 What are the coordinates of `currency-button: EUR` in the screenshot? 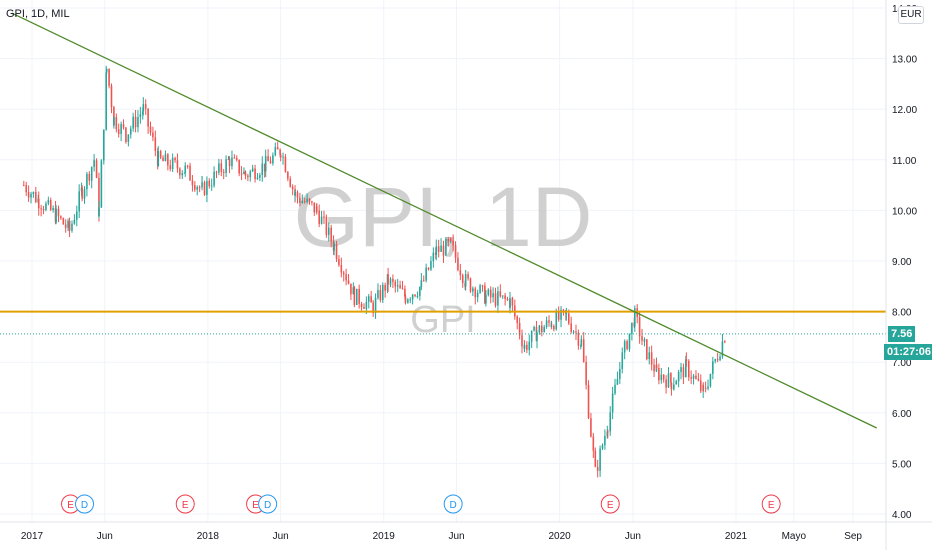 It's located at (911, 15).